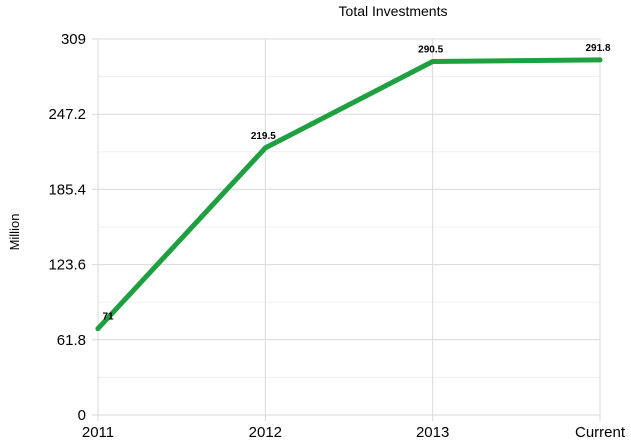 Image resolution: width=631 pixels, height=445 pixels. Describe the element at coordinates (265, 432) in the screenshot. I see `x-tick-label: 2012` at that location.